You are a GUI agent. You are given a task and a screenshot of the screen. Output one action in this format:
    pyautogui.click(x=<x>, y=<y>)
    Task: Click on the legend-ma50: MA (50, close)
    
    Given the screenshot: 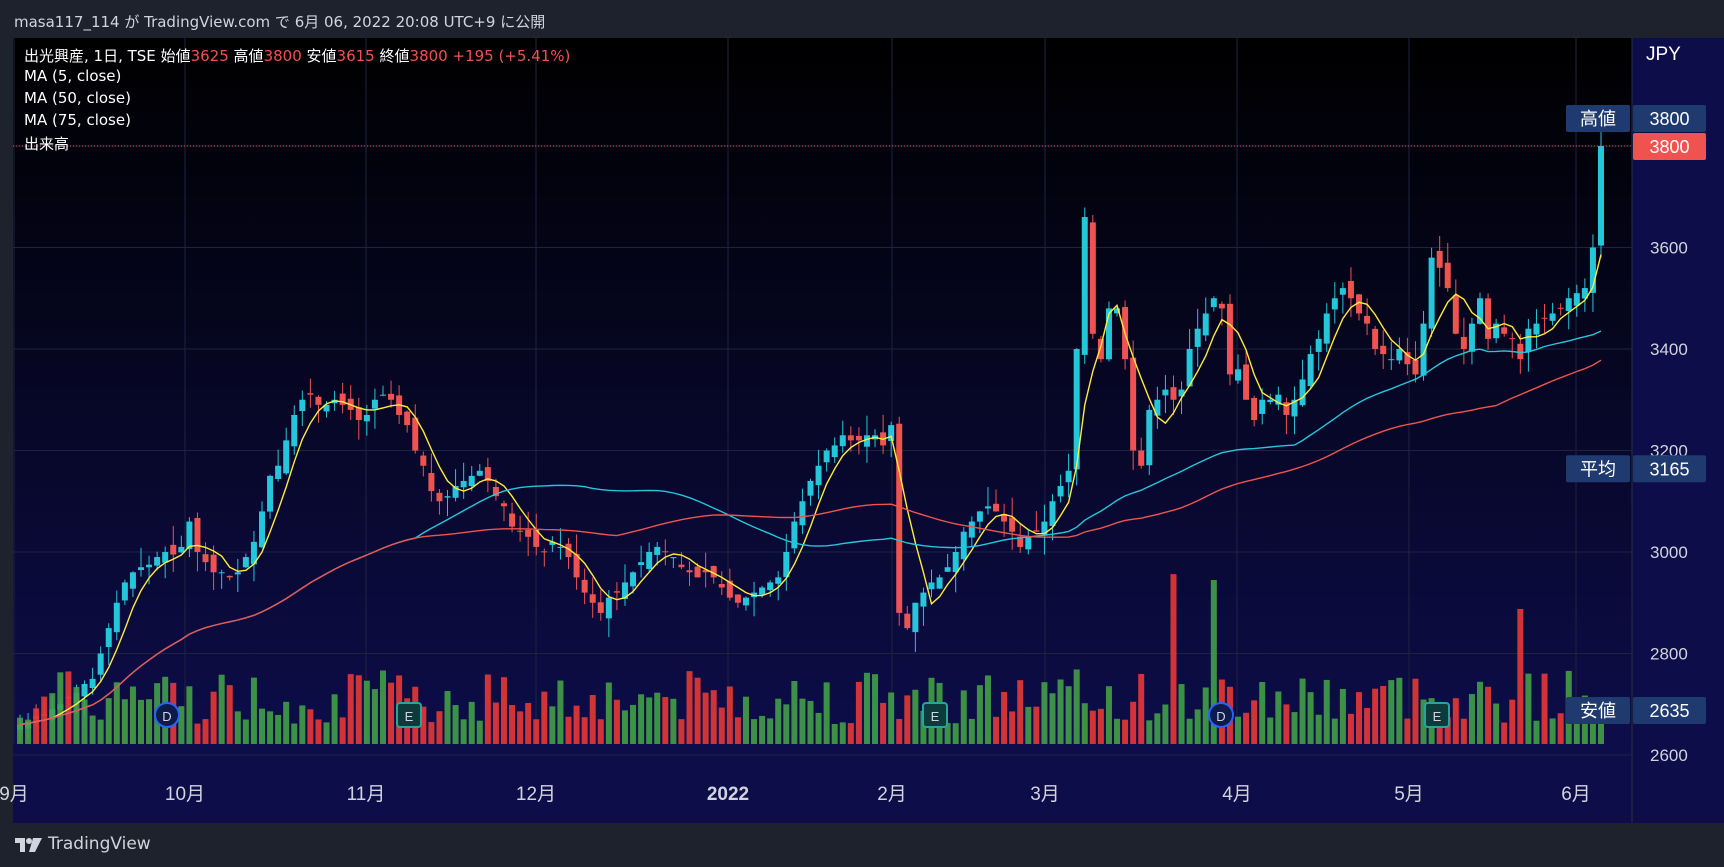 What is the action you would take?
    pyautogui.click(x=77, y=98)
    